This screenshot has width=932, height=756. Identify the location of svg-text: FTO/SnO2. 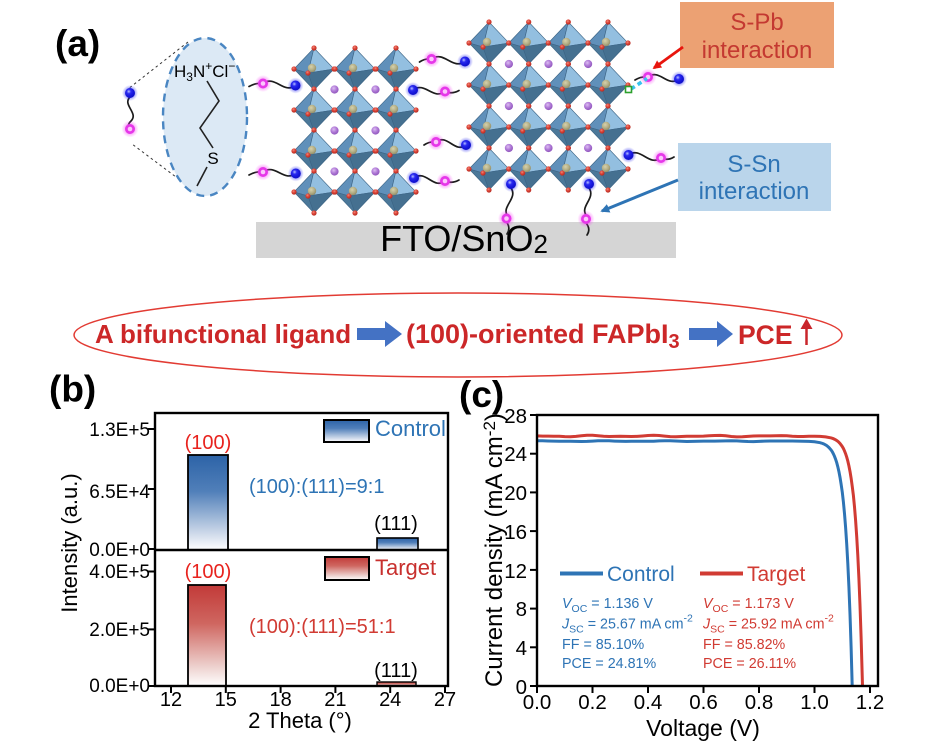
(464, 238).